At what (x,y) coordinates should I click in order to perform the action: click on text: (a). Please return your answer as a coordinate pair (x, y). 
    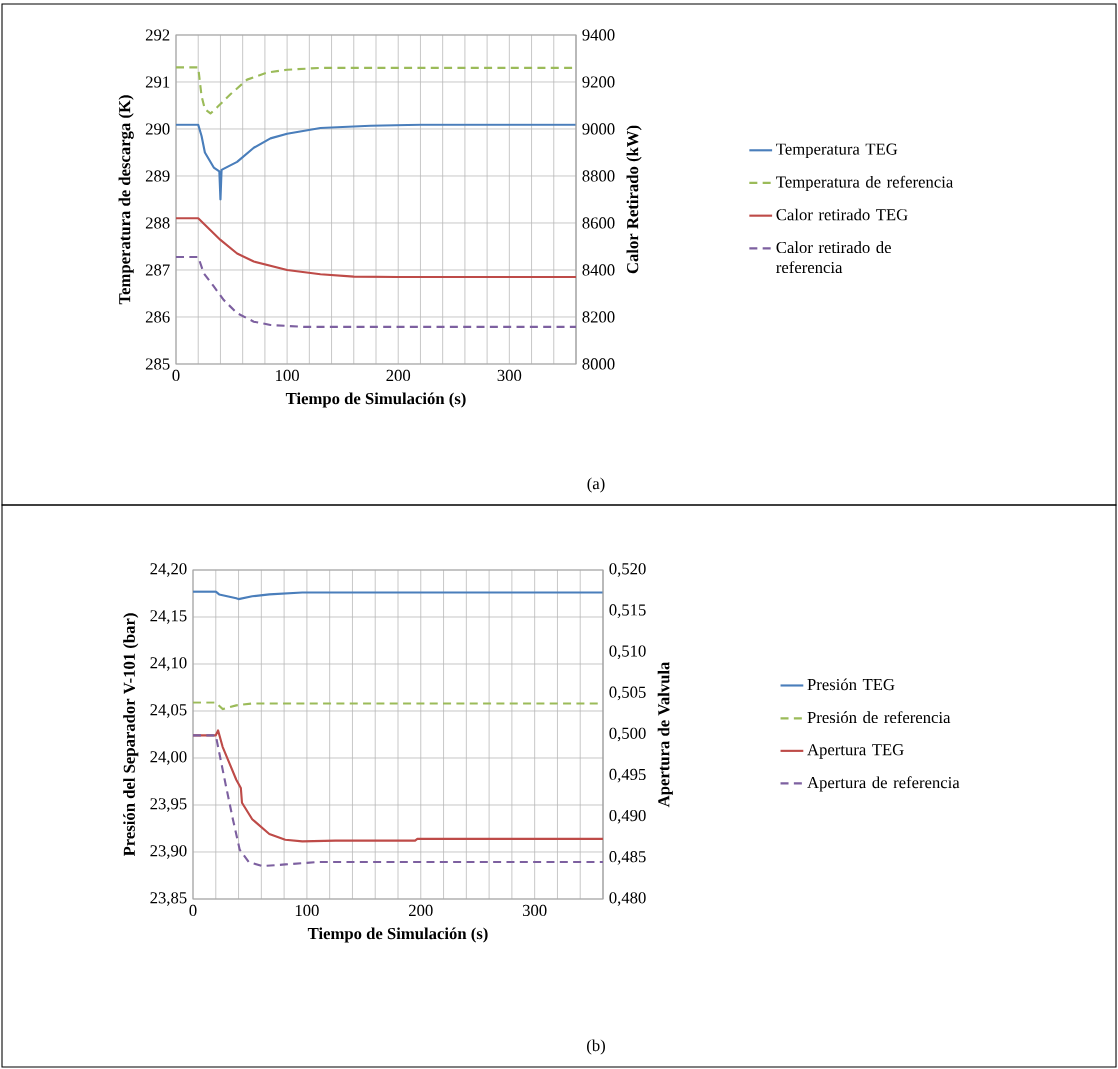
    Looking at the image, I should click on (596, 485).